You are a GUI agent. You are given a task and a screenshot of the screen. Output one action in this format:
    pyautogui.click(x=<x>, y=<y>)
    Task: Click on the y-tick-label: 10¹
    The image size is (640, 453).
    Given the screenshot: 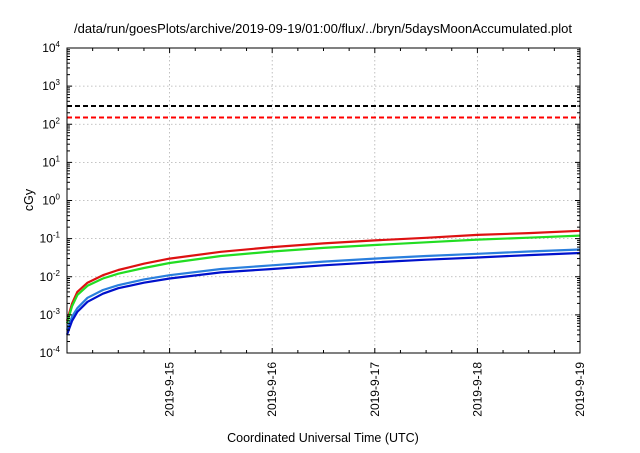 What is the action you would take?
    pyautogui.click(x=51, y=161)
    